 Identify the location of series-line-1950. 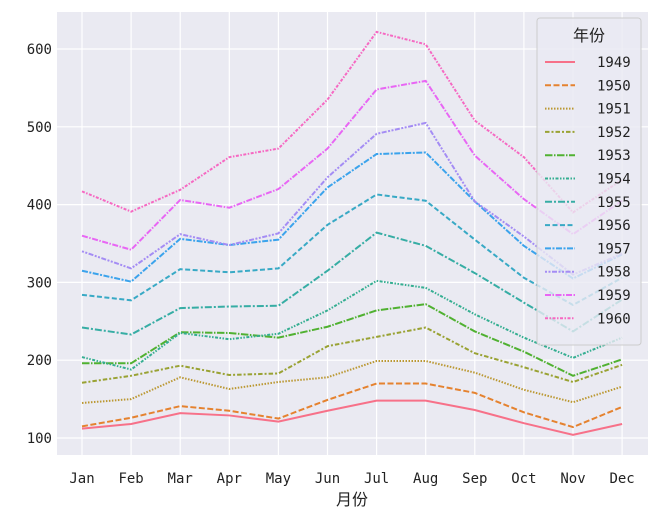
(352, 405).